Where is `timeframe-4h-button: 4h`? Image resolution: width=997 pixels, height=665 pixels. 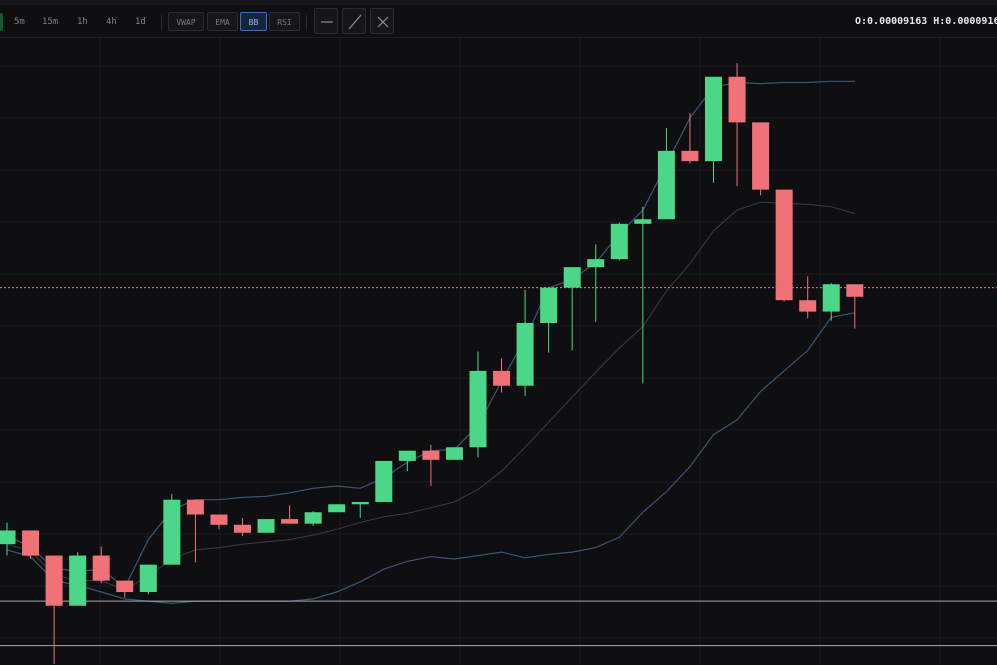 timeframe-4h-button: 4h is located at coordinates (111, 22).